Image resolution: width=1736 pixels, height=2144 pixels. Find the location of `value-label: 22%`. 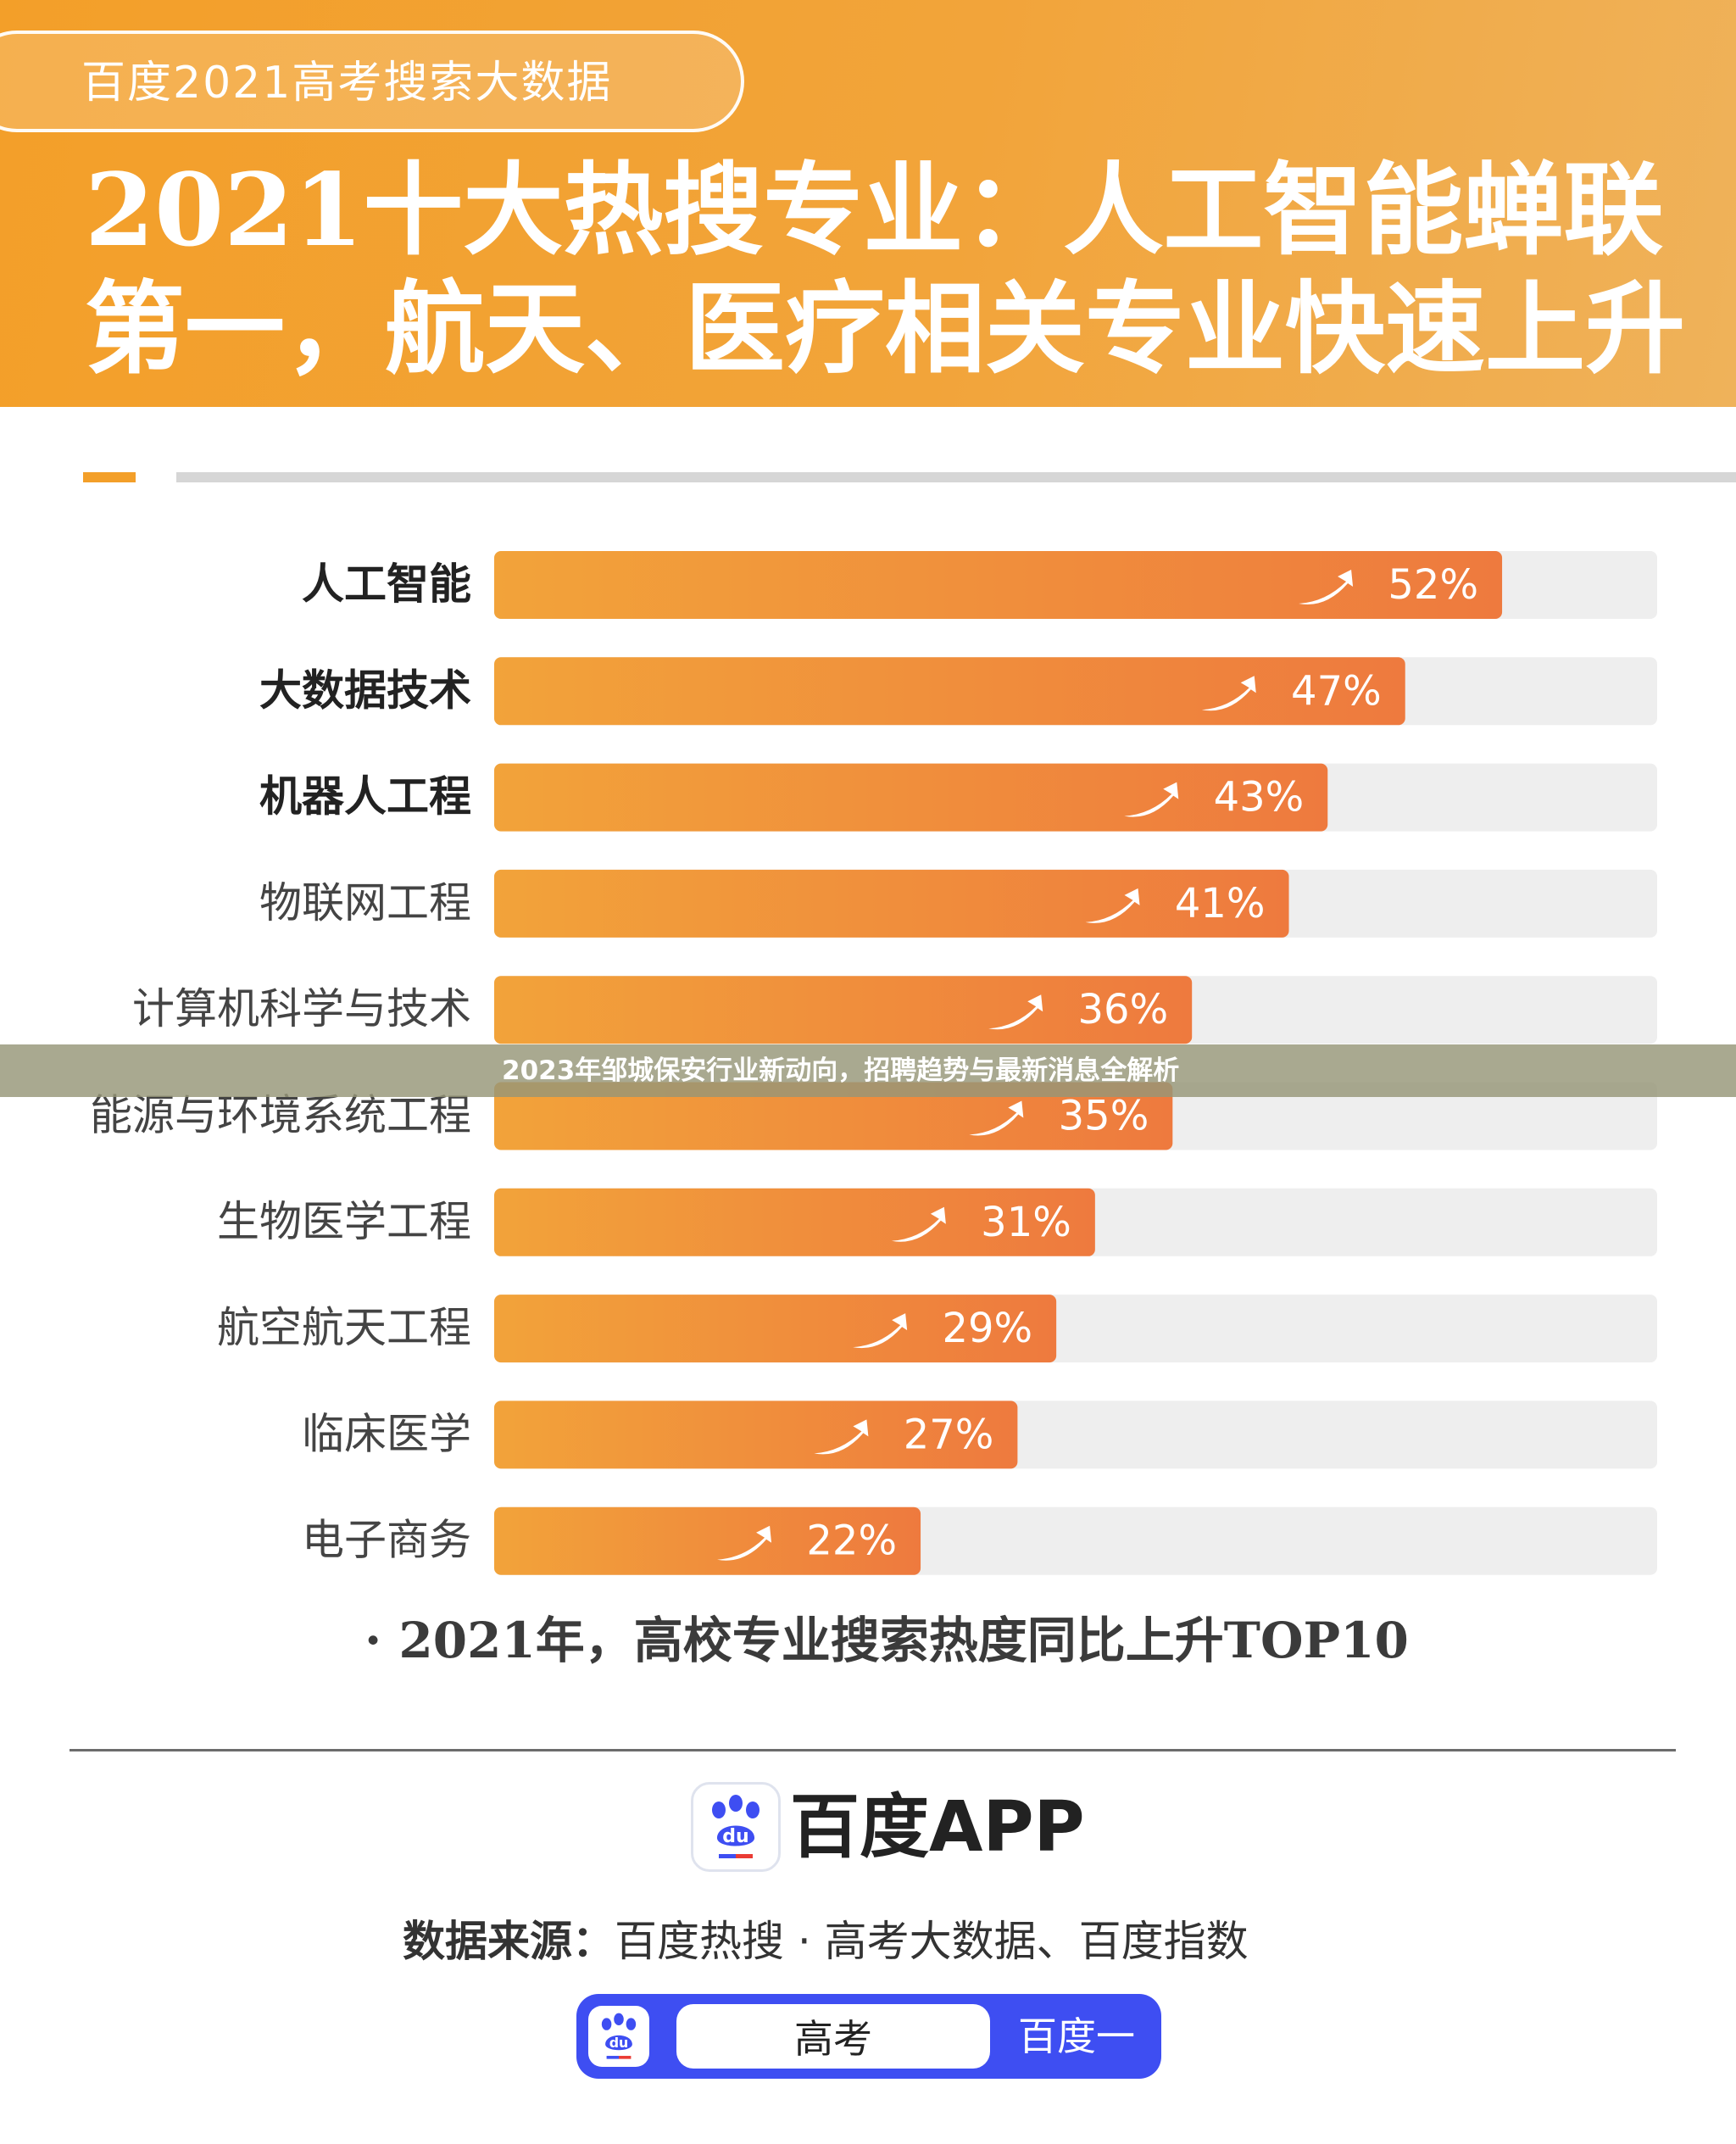

value-label: 22% is located at coordinates (851, 1541).